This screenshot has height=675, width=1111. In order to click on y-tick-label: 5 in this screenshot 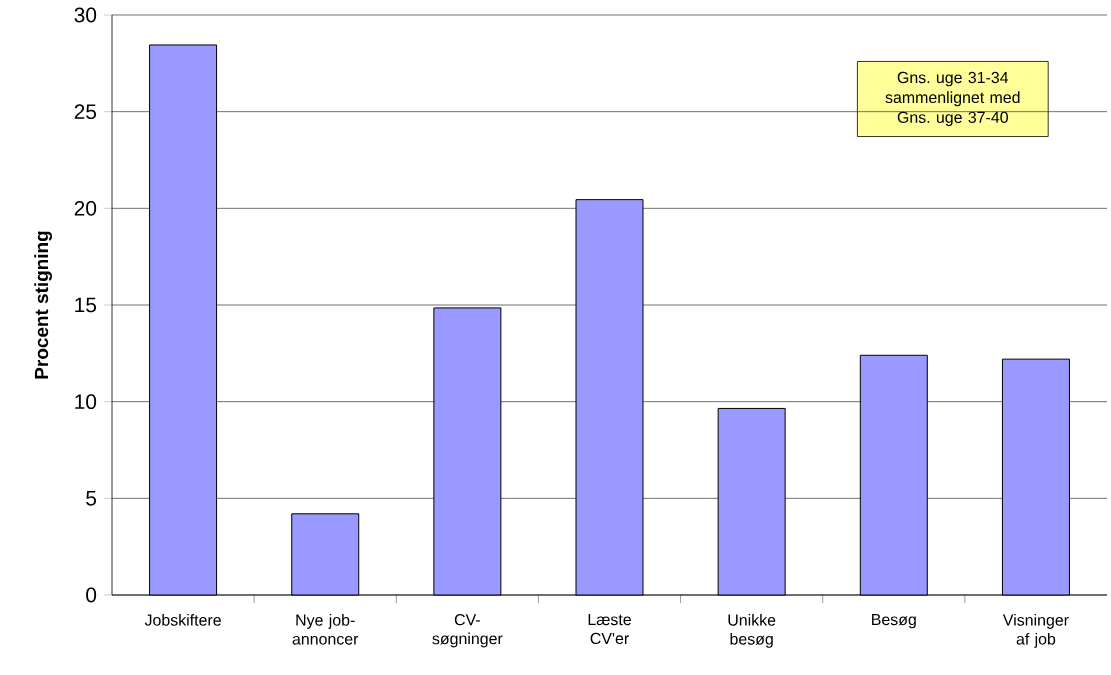, I will do `click(91, 498)`.